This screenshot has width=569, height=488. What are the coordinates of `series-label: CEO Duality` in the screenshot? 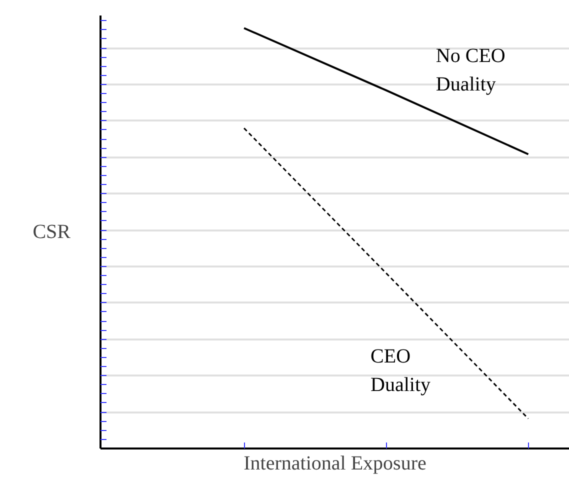 It's located at (400, 371).